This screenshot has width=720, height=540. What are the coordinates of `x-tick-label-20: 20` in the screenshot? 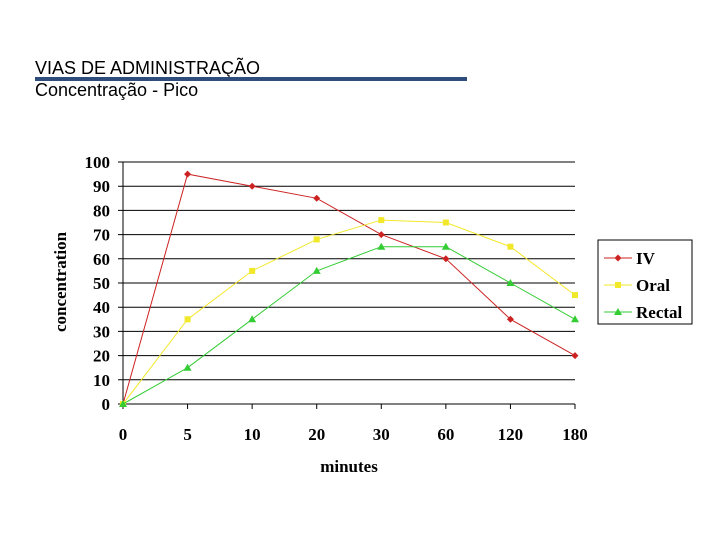 It's located at (316, 434).